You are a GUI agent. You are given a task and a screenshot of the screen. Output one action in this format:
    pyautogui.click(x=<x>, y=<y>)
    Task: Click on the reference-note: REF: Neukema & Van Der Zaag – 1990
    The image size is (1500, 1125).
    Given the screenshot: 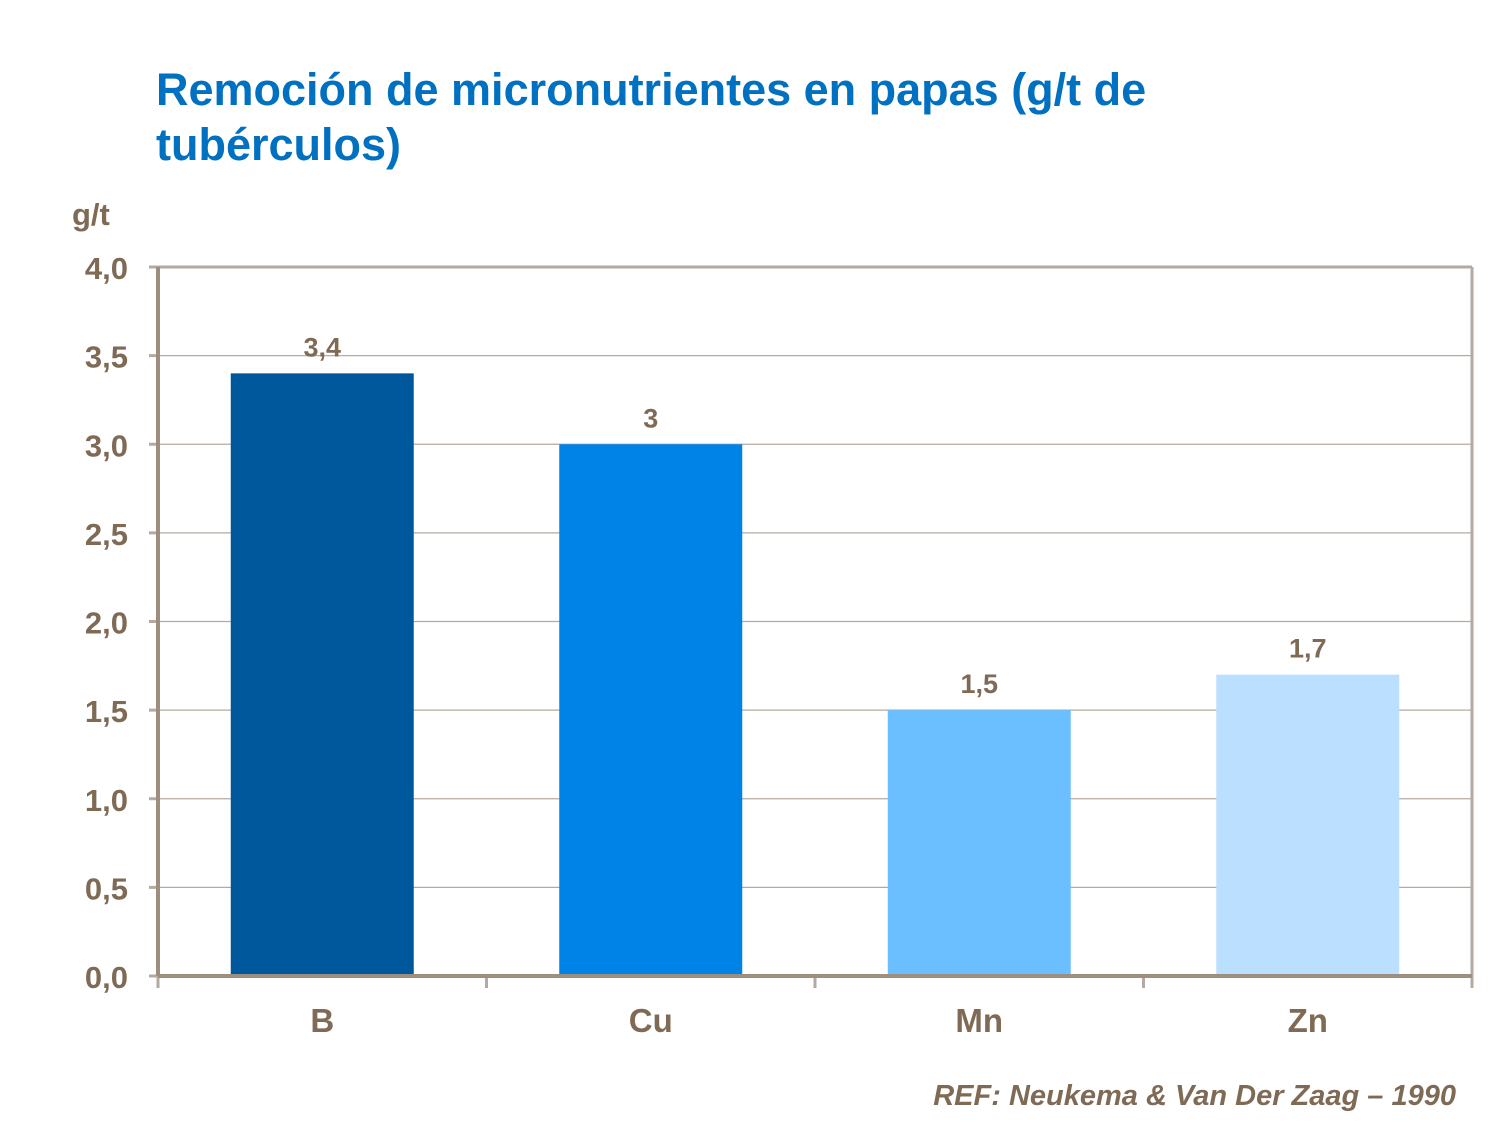 What is the action you would take?
    pyautogui.click(x=1194, y=1096)
    